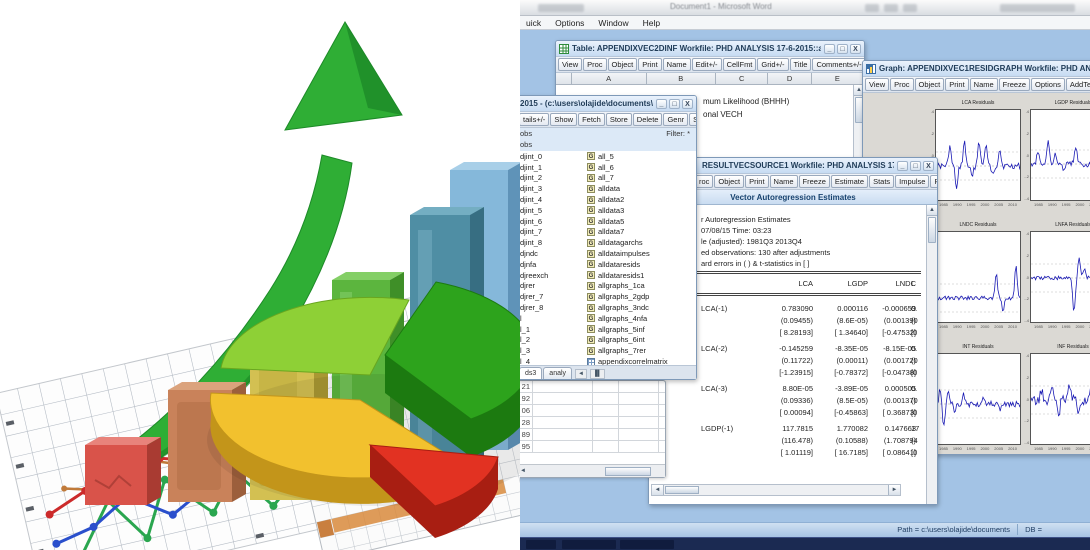 This screenshot has width=1090, height=550. Describe the element at coordinates (570, 22) in the screenshot. I see `menu-item-options: Options` at that location.